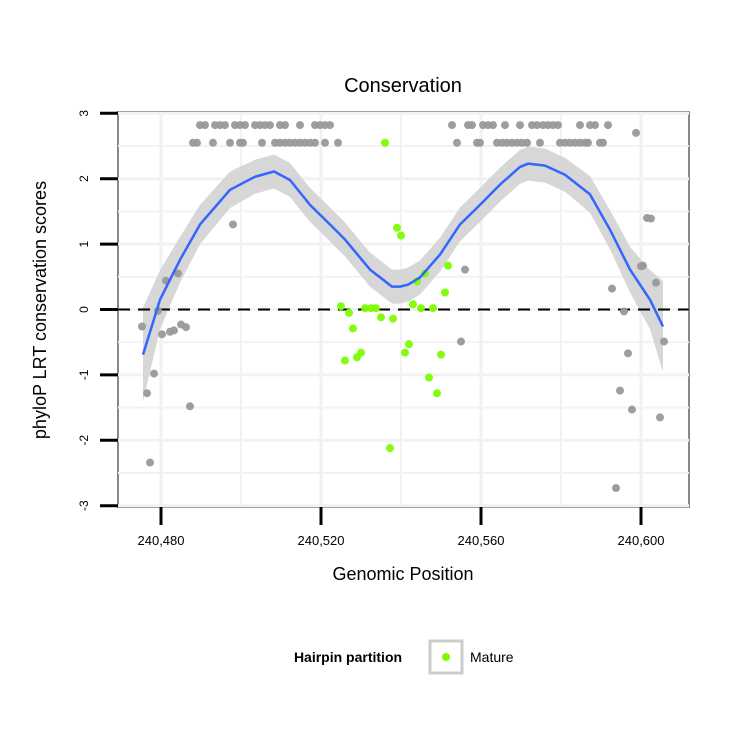  I want to click on x-tick-label: 240,560, so click(481, 540).